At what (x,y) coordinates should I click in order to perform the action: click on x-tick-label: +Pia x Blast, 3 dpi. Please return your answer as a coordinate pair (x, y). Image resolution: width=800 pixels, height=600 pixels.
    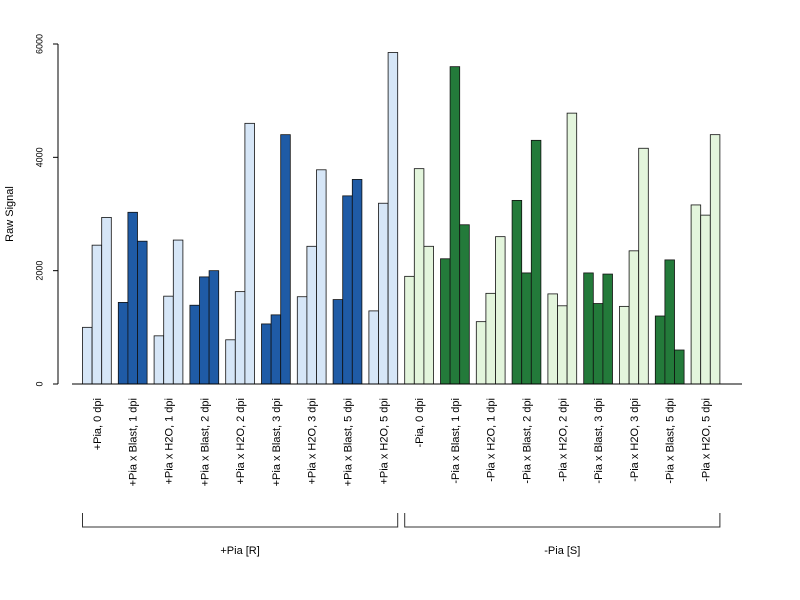
    Looking at the image, I should click on (277, 442).